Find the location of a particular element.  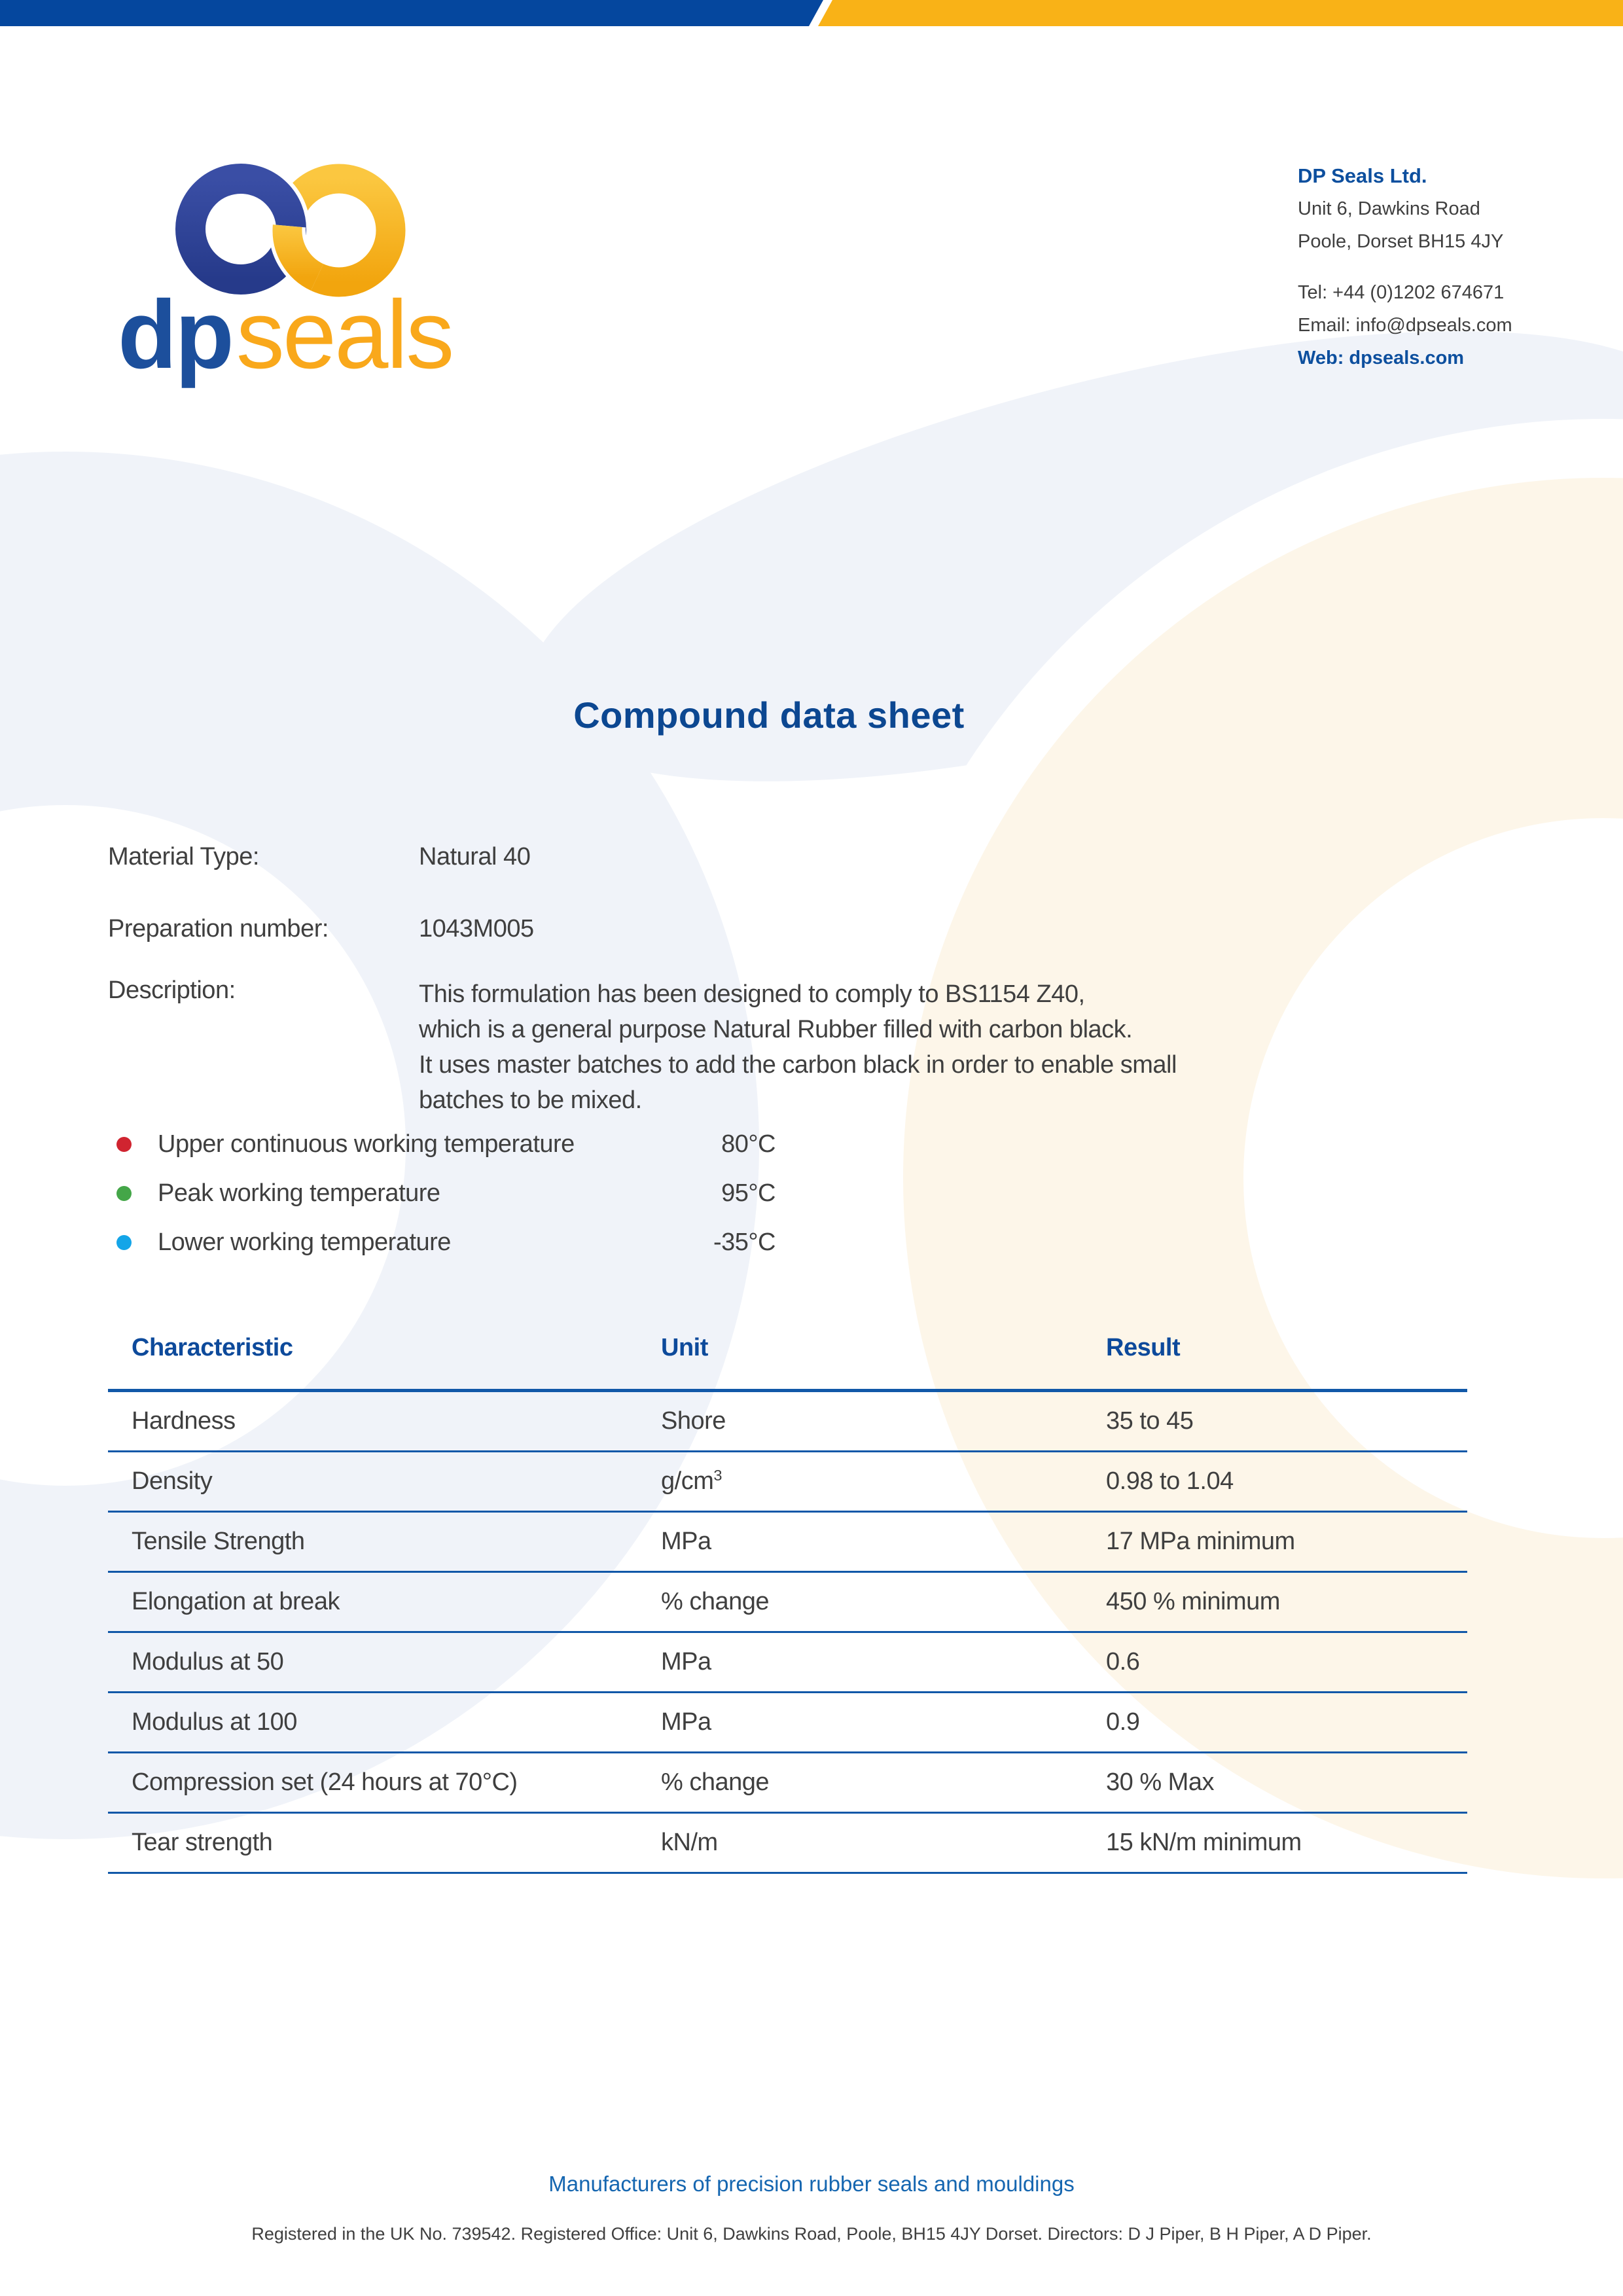

table-row: Tensile Strength MPa 17 MPa minimum is located at coordinates (787, 1543).